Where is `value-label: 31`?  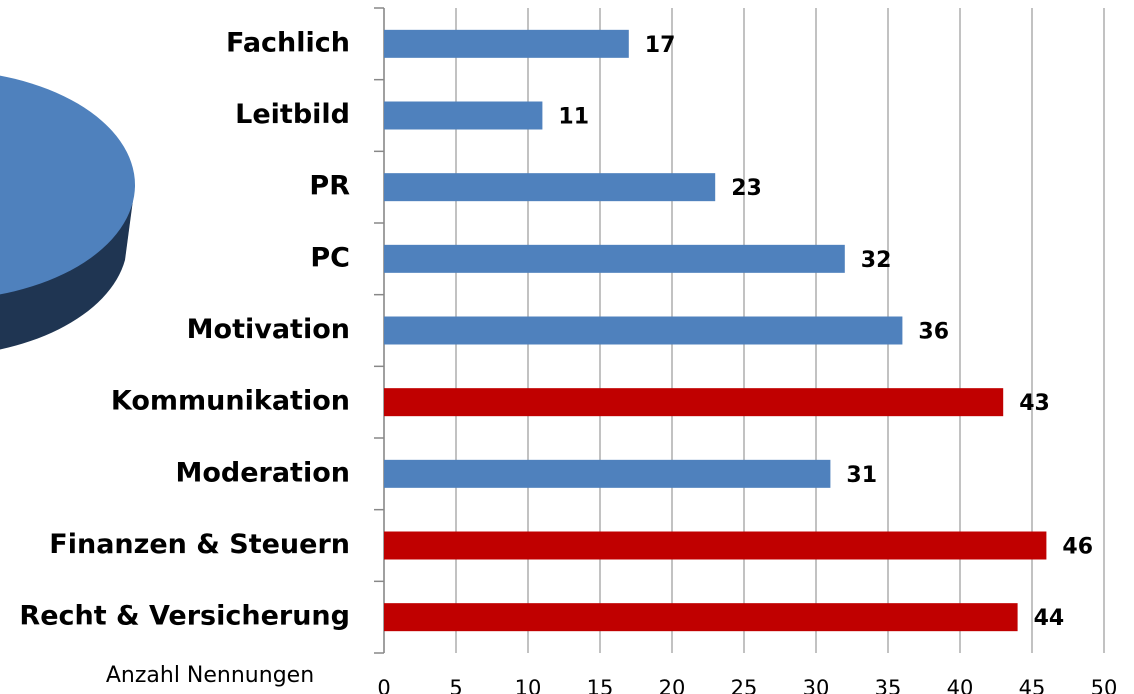 value-label: 31 is located at coordinates (861, 475).